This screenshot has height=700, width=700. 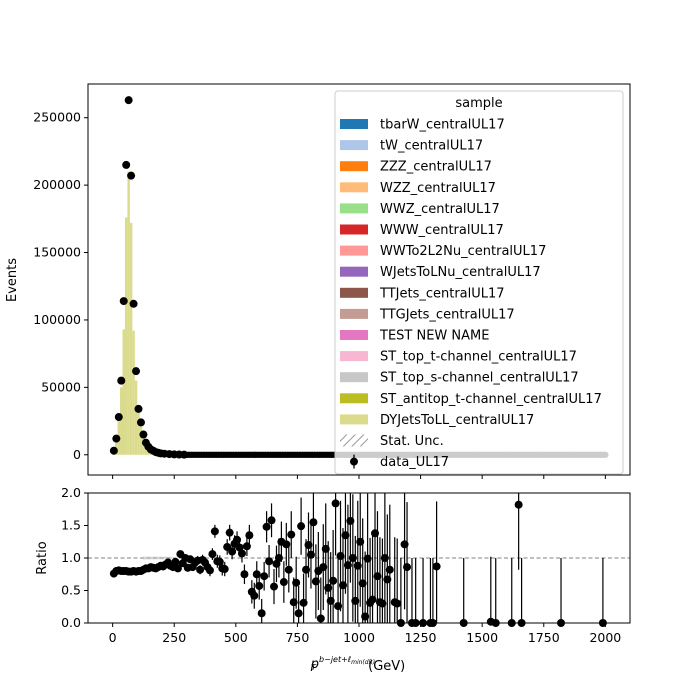 I want to click on y-tick-label: 50000, so click(x=61, y=386).